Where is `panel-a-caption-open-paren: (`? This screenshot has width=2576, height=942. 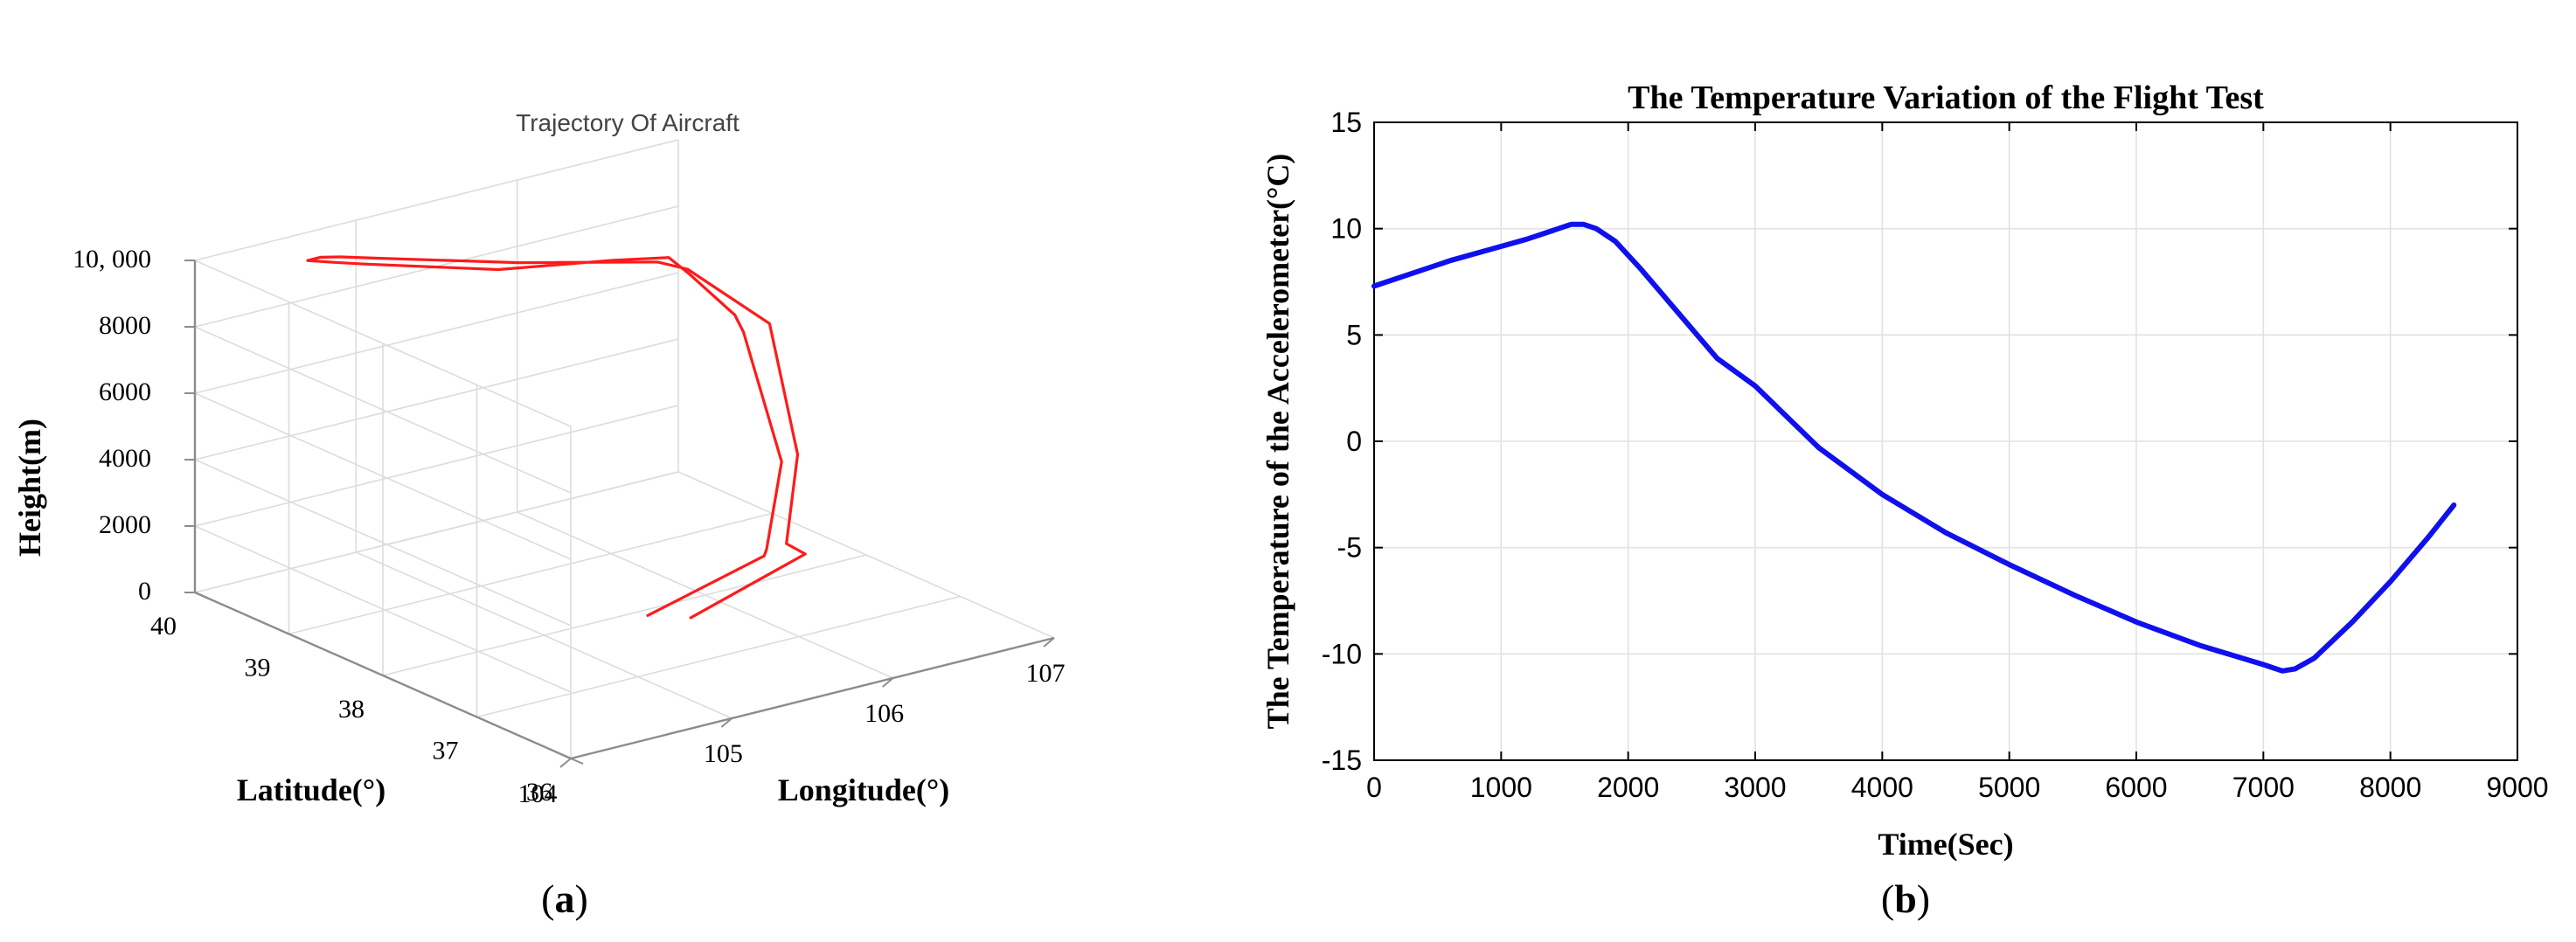
panel-a-caption-open-paren: ( is located at coordinates (547, 899).